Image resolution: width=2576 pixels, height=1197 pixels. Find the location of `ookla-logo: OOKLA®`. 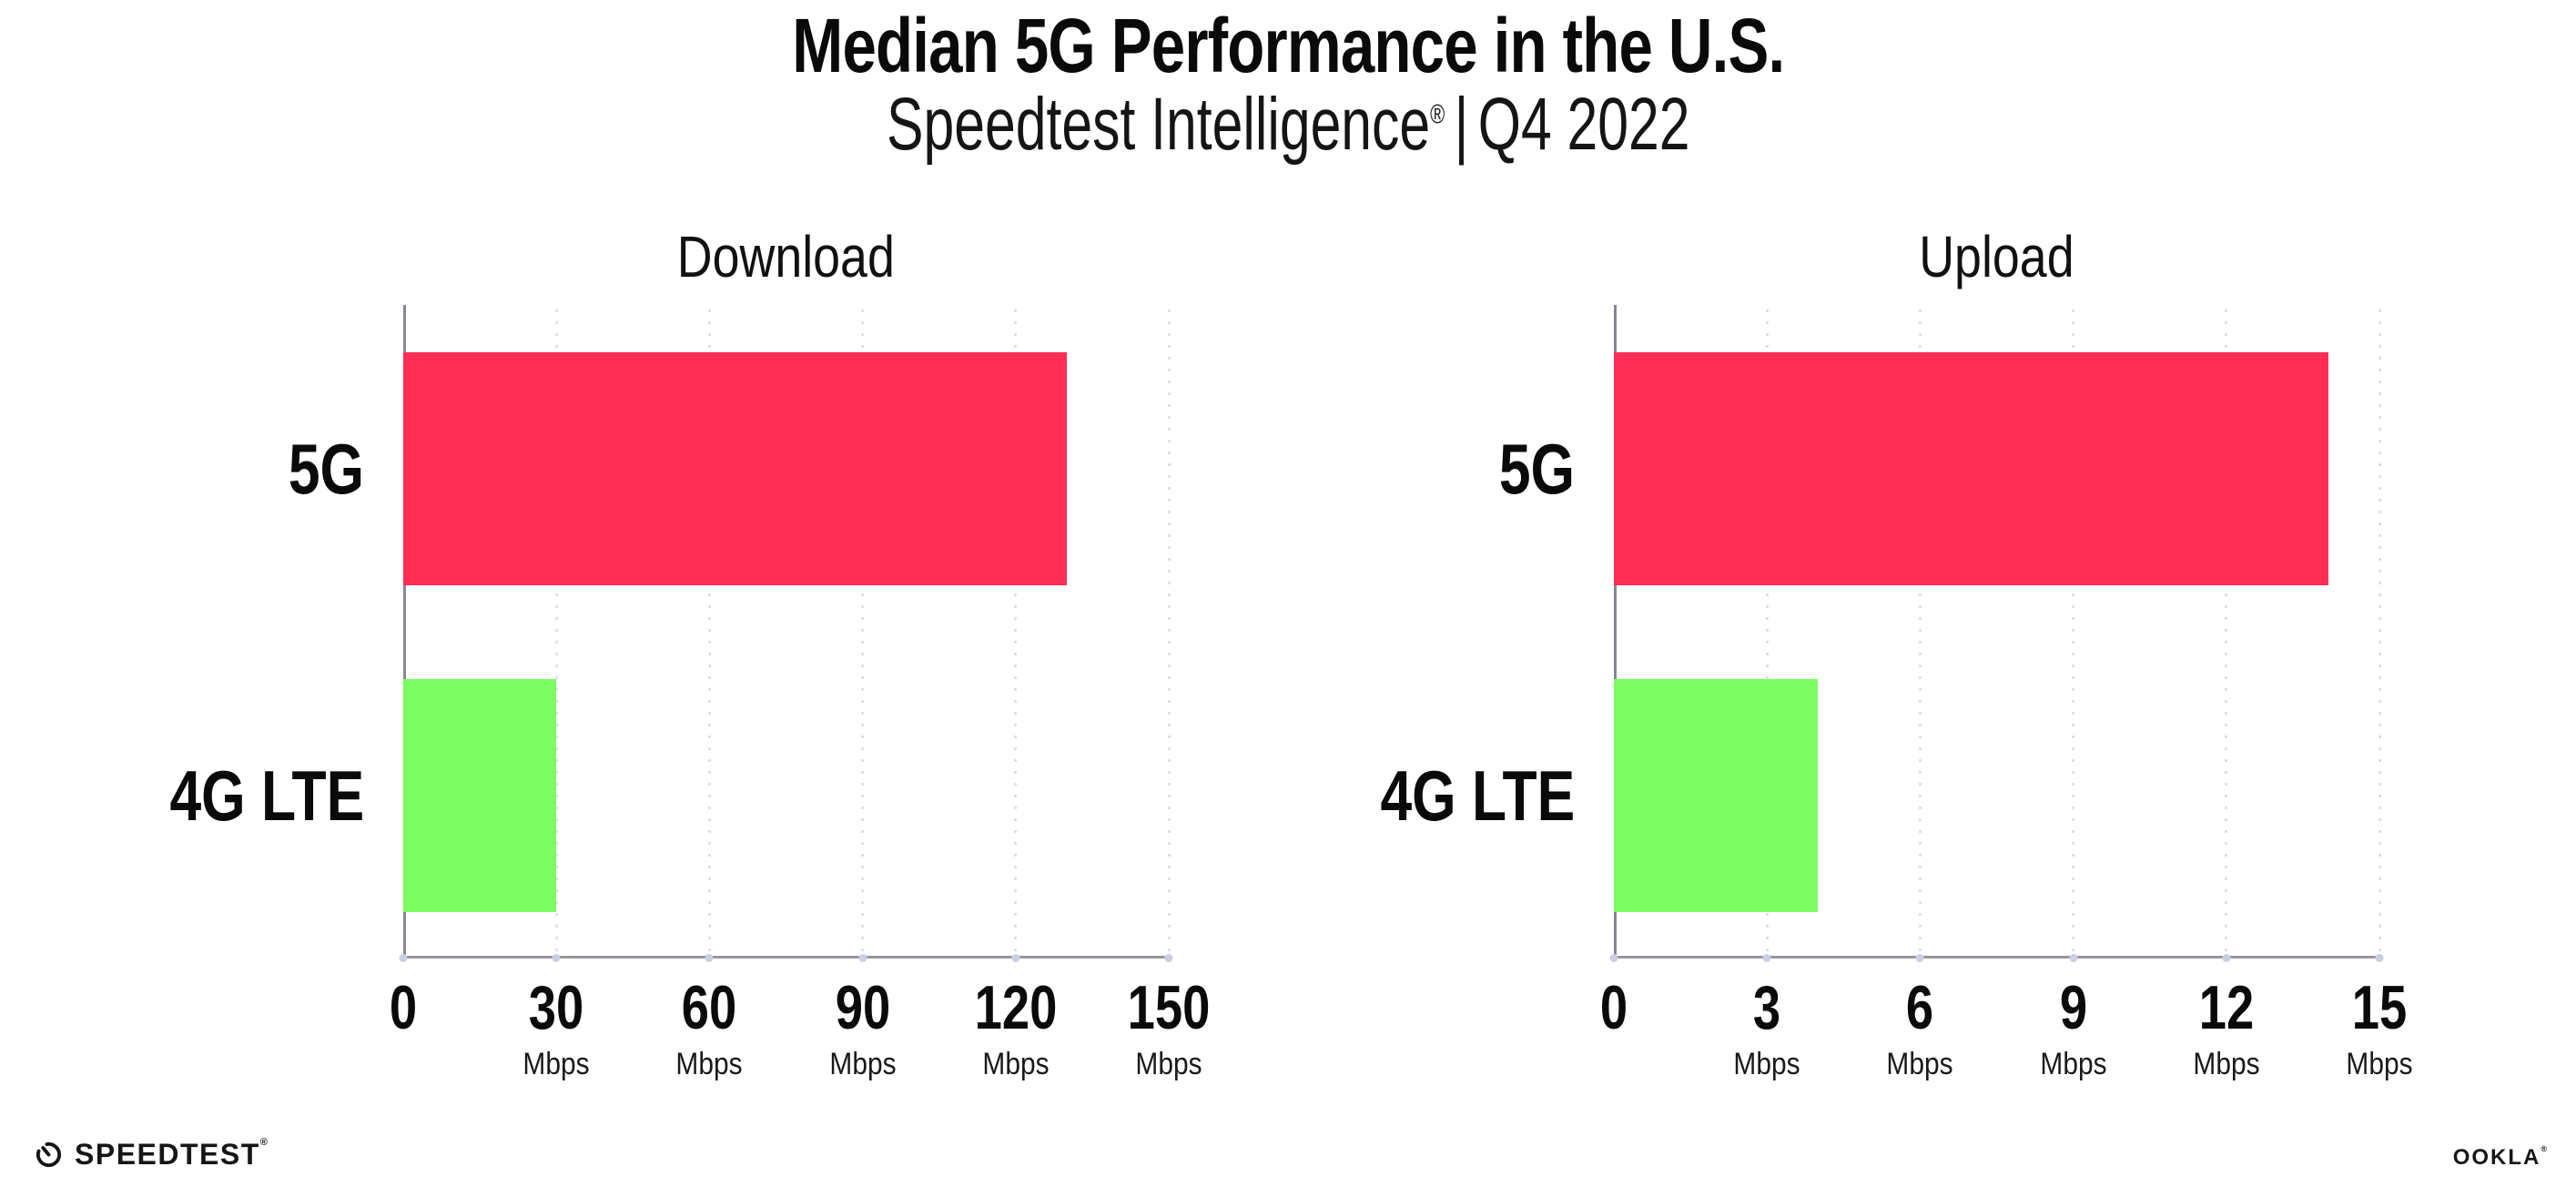

ookla-logo: OOKLA® is located at coordinates (2500, 1157).